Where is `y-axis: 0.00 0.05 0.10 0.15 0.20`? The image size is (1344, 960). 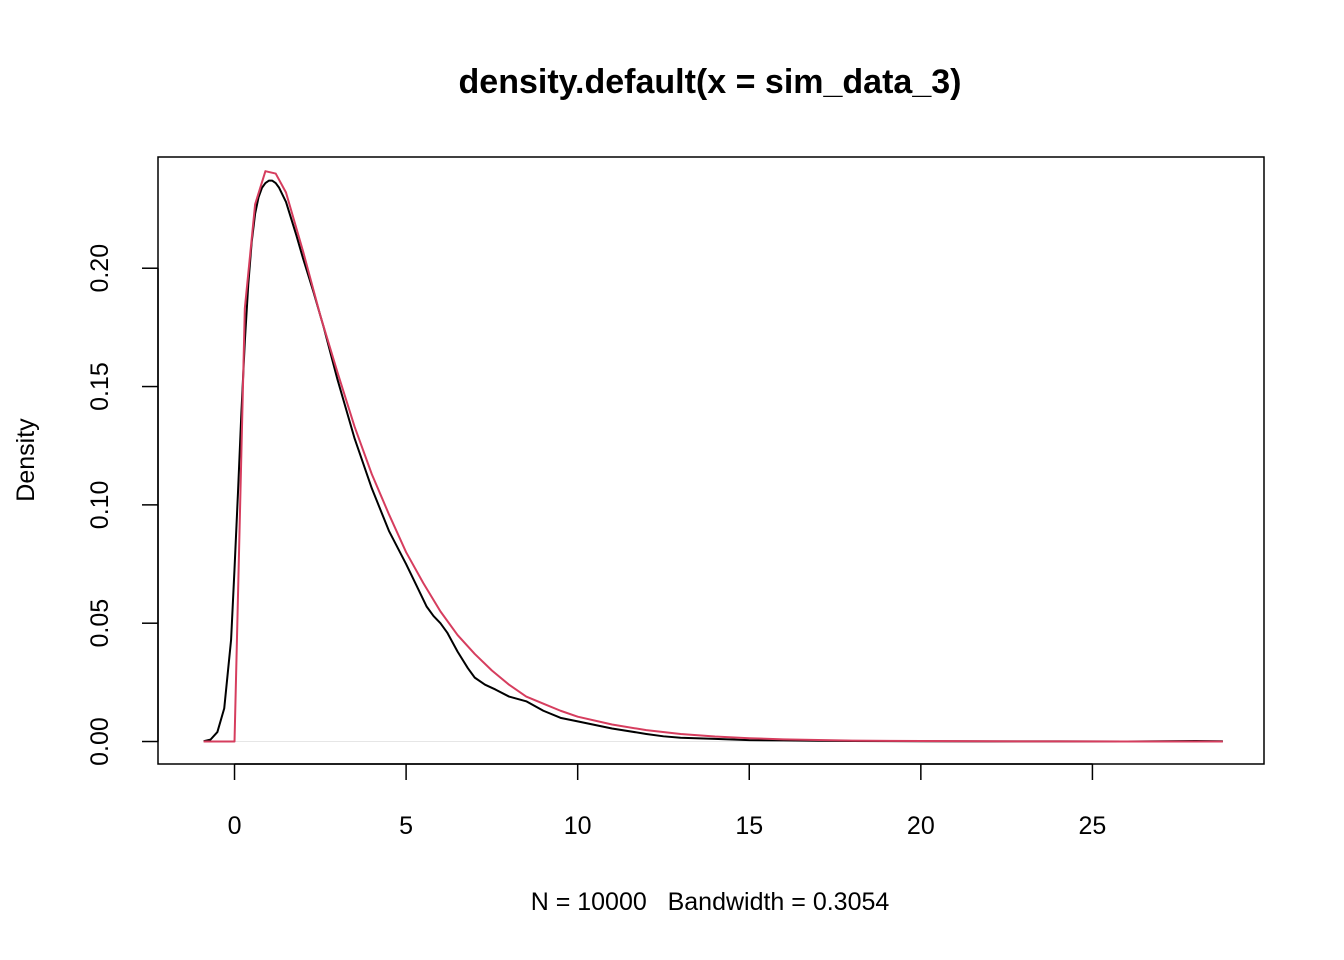
y-axis: 0.00 0.05 0.10 0.15 0.20 is located at coordinates (122, 505).